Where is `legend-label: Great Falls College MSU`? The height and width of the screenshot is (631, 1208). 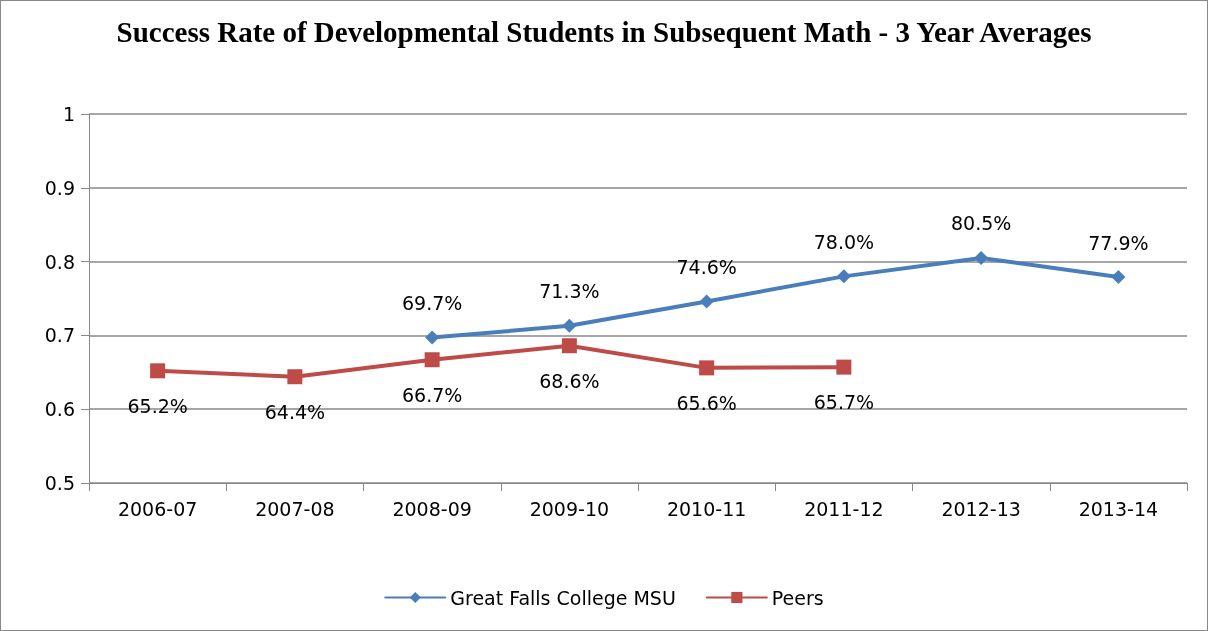 legend-label: Great Falls College MSU is located at coordinates (563, 597).